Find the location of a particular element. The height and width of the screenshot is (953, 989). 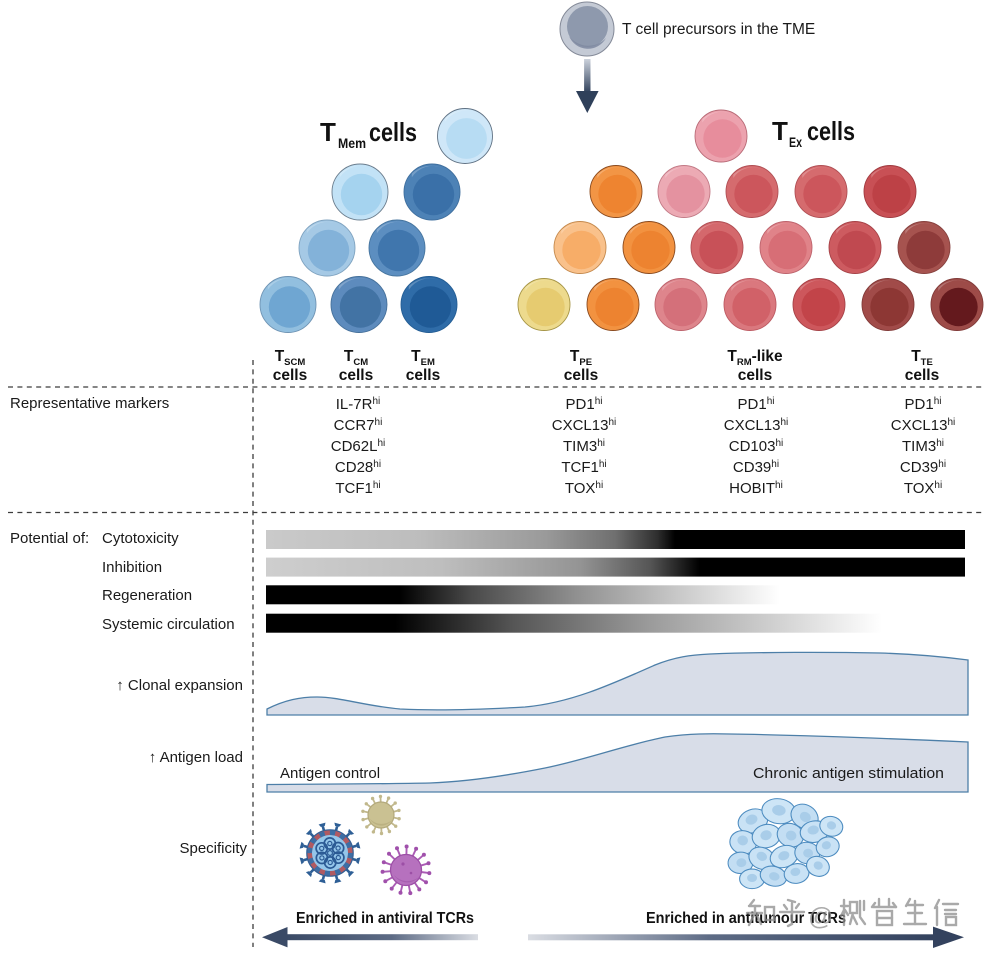

svg-text: Potential of: is located at coordinates (49, 538).